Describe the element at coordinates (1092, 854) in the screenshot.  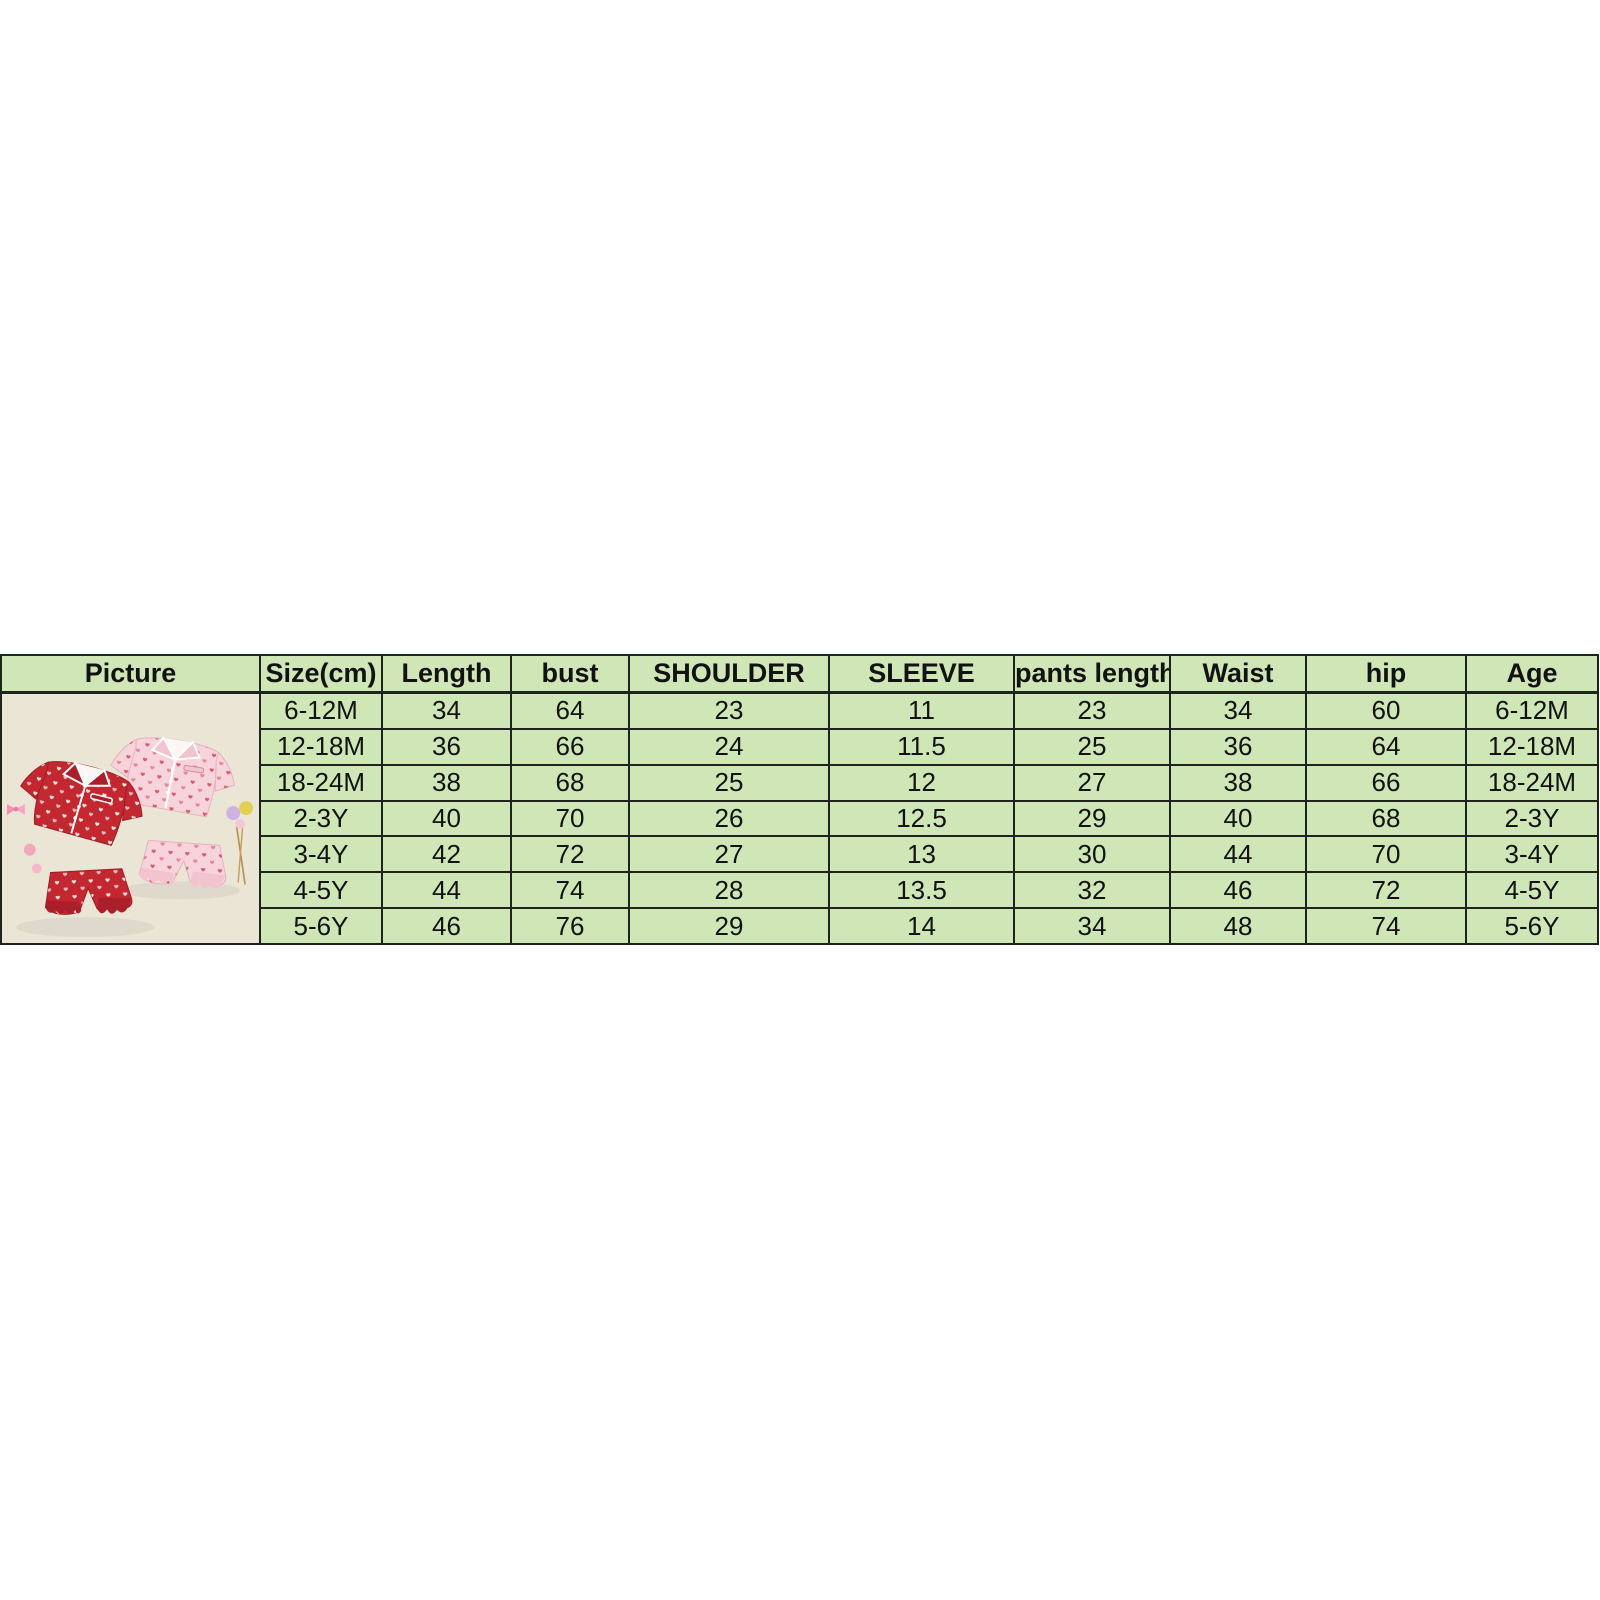
I see `table-cell: 30` at that location.